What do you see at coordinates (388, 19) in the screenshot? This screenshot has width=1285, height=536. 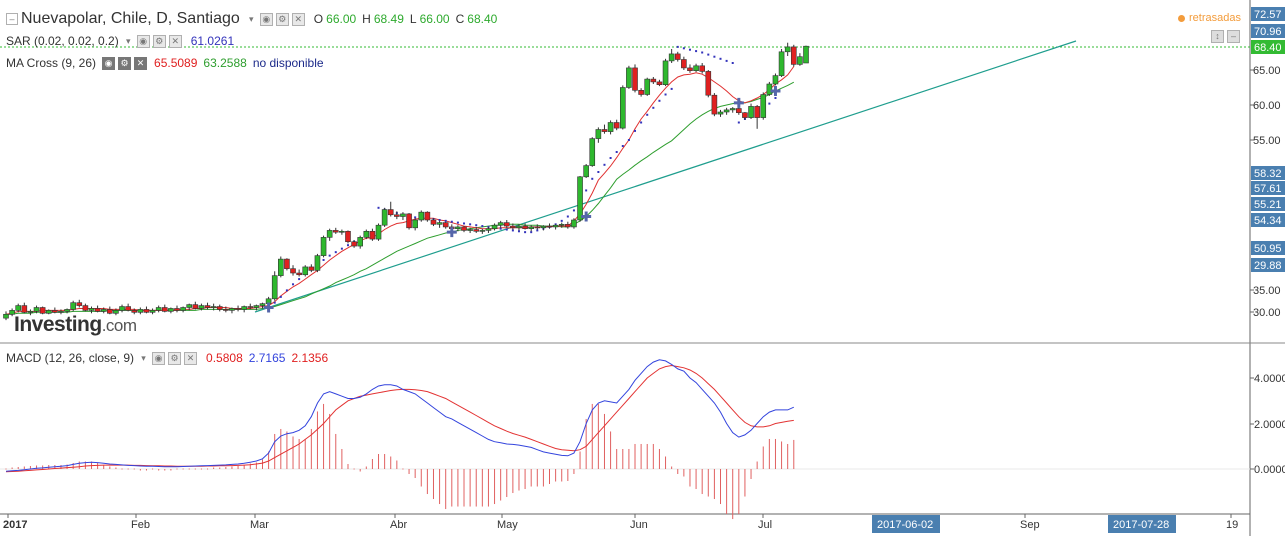 I see `high-value: 68.49` at bounding box center [388, 19].